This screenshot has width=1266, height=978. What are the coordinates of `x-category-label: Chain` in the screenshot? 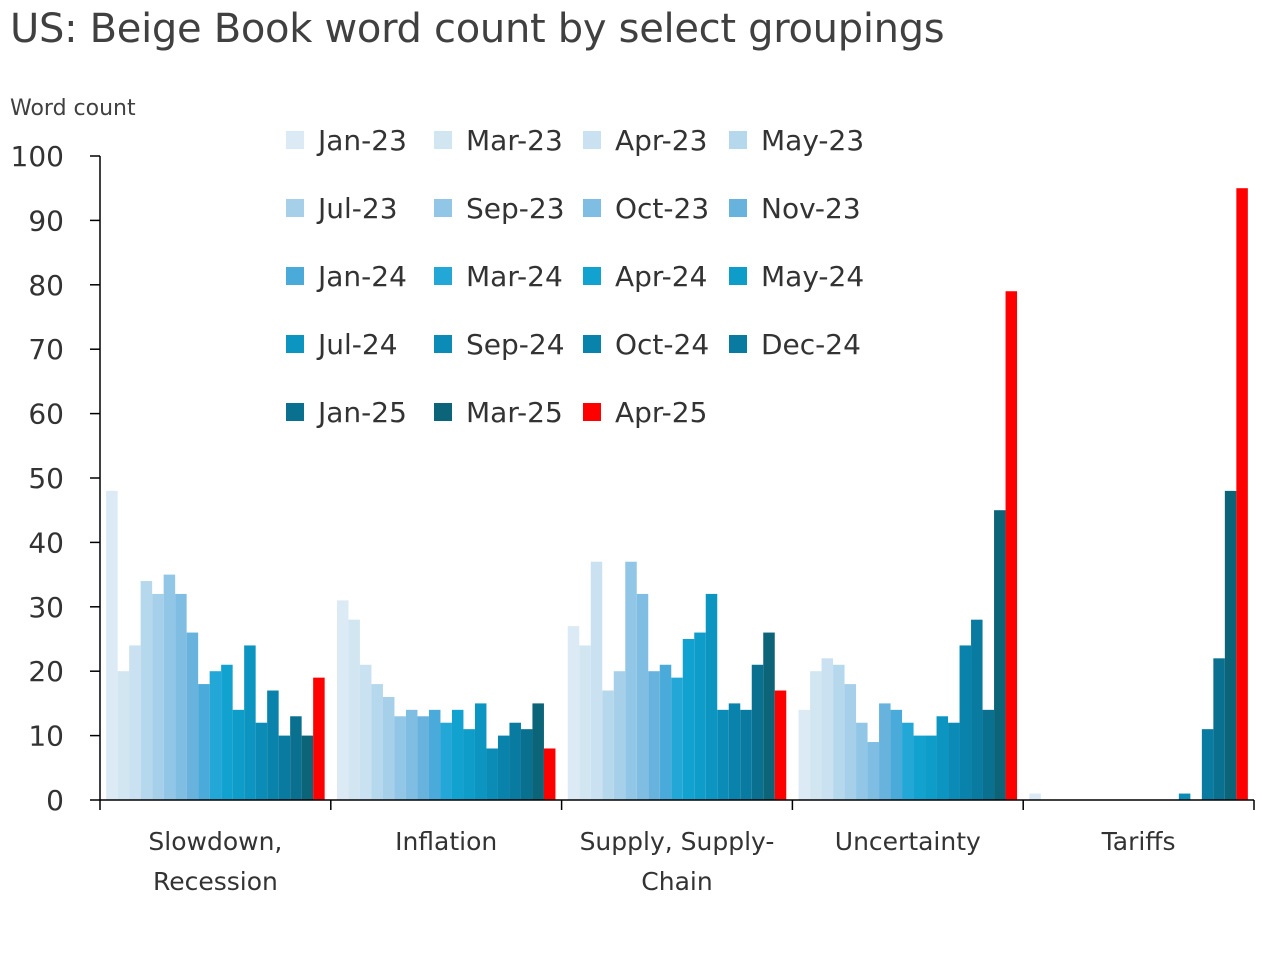 It's located at (676, 881).